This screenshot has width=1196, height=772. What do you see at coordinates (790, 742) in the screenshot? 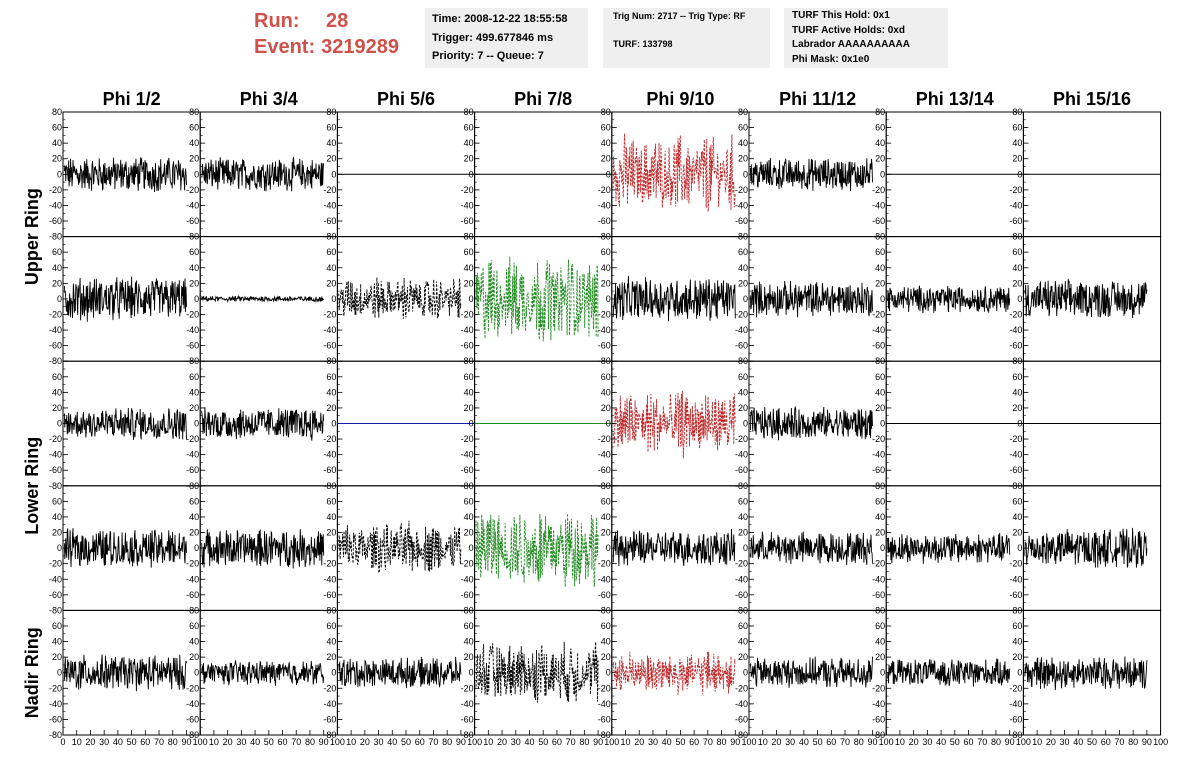
I see `x-tick-label: 30` at bounding box center [790, 742].